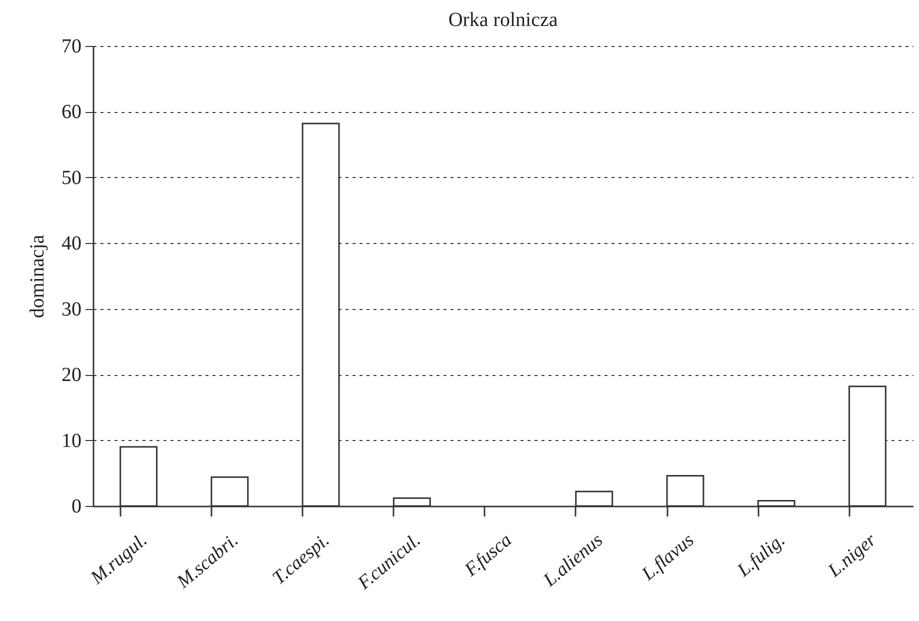 The image size is (919, 621). Describe the element at coordinates (77, 507) in the screenshot. I see `y-tick-label: 0` at that location.